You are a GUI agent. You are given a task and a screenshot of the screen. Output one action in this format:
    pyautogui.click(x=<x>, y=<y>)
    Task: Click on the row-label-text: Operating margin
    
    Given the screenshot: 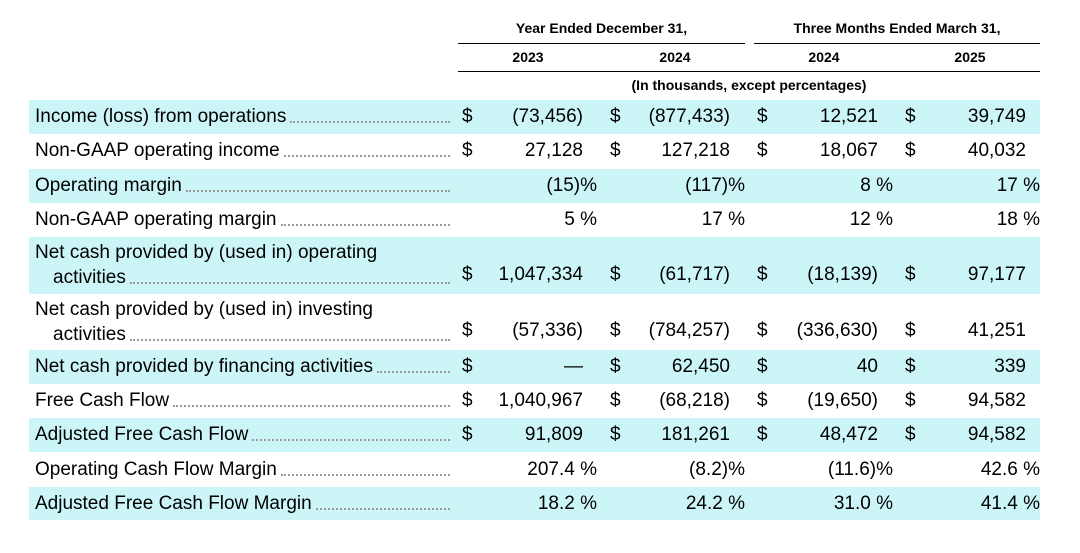 What is the action you would take?
    pyautogui.click(x=108, y=185)
    